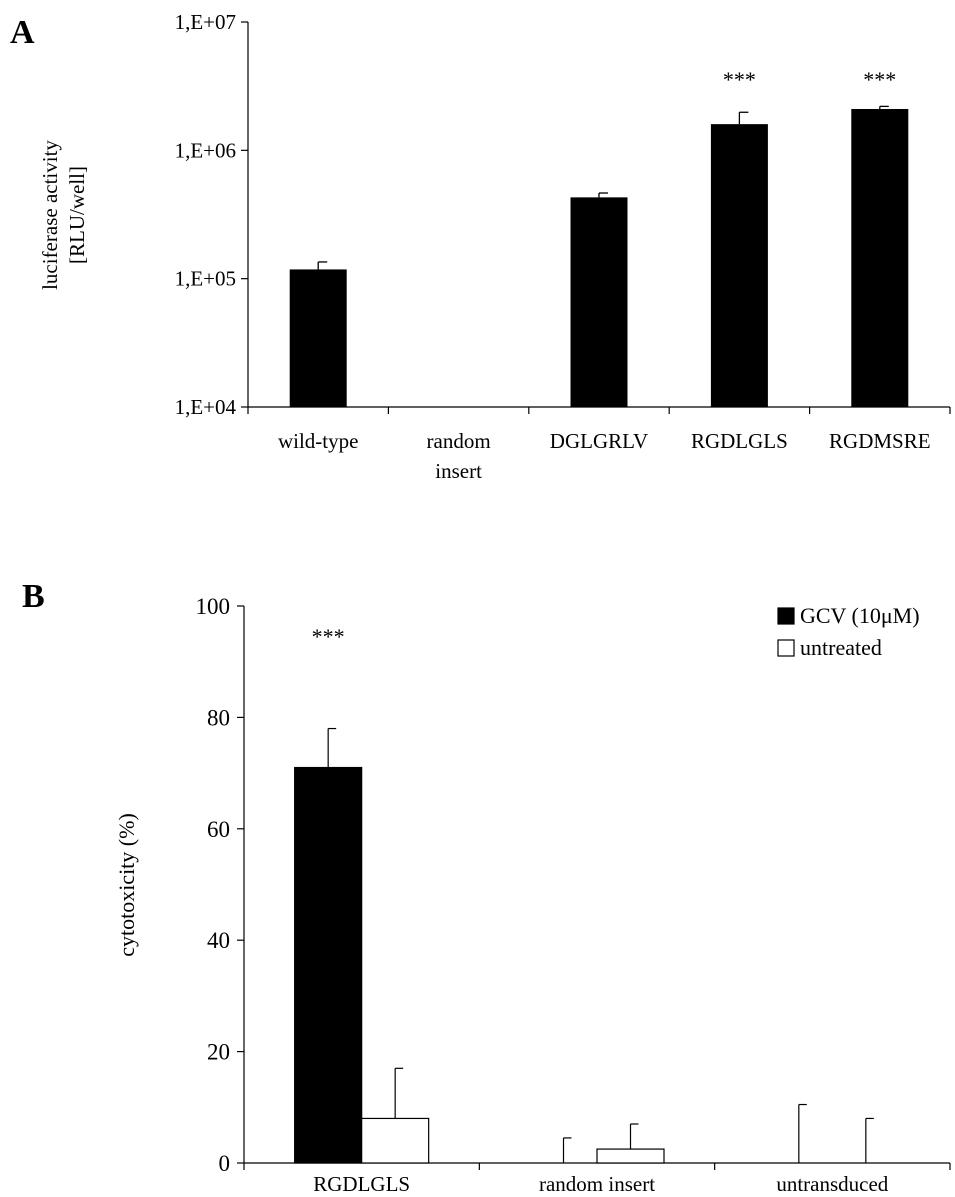 This screenshot has width=955, height=1197. What do you see at coordinates (50, 215) in the screenshot?
I see `y-axis-label: luciferase activity` at bounding box center [50, 215].